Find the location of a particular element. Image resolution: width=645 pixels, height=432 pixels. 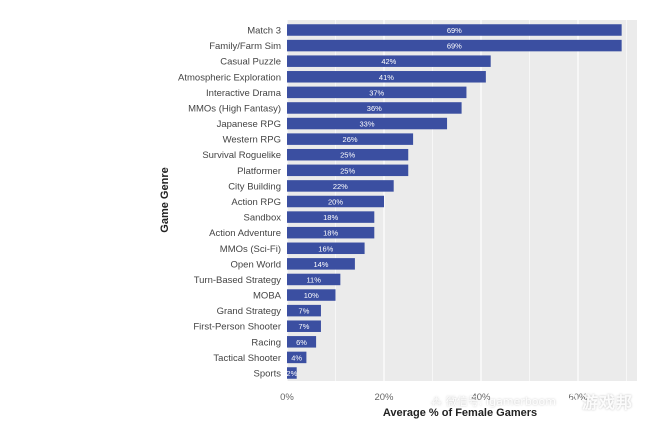

x-tick-labels: 0% 20% 40% 60% is located at coordinates (434, 397).